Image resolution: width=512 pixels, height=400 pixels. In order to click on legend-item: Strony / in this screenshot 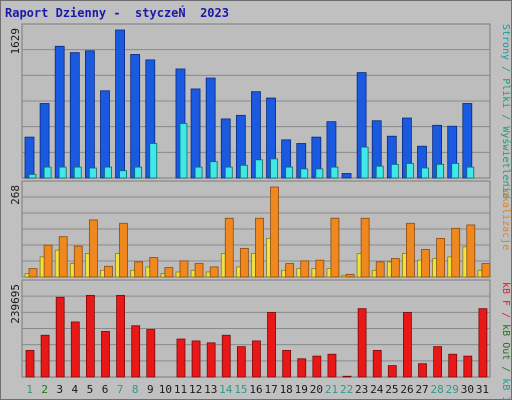, I will do `click(505, 51)`.